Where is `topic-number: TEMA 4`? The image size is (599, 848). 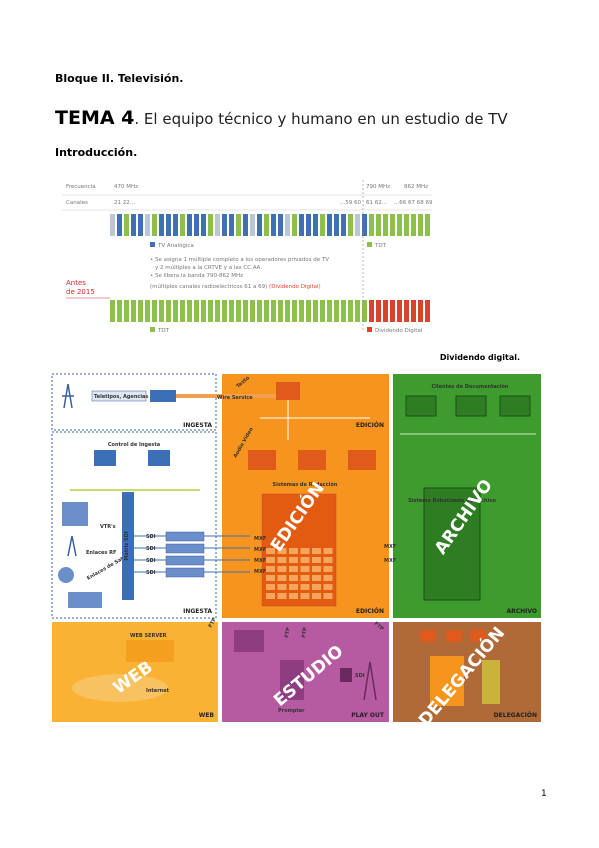
topic-number: TEMA 4 is located at coordinates (94, 118).